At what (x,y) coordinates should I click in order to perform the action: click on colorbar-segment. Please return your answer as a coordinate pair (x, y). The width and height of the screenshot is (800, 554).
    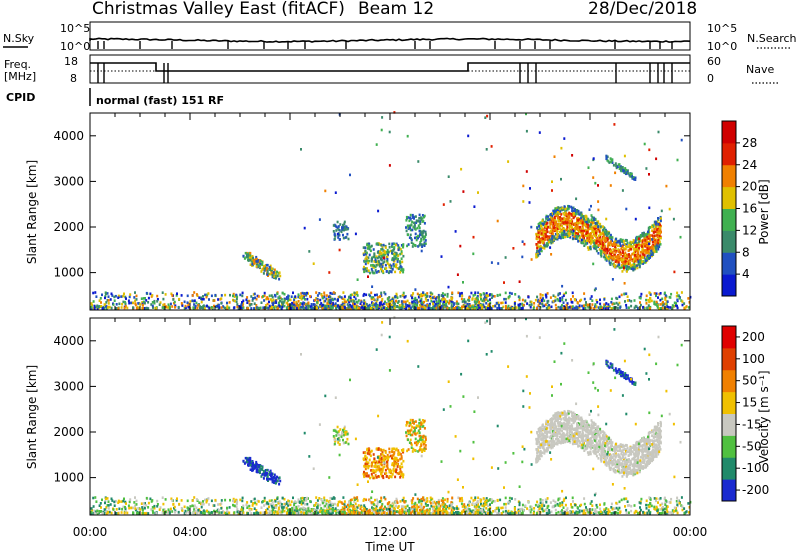
    Looking at the image, I should click on (729, 176).